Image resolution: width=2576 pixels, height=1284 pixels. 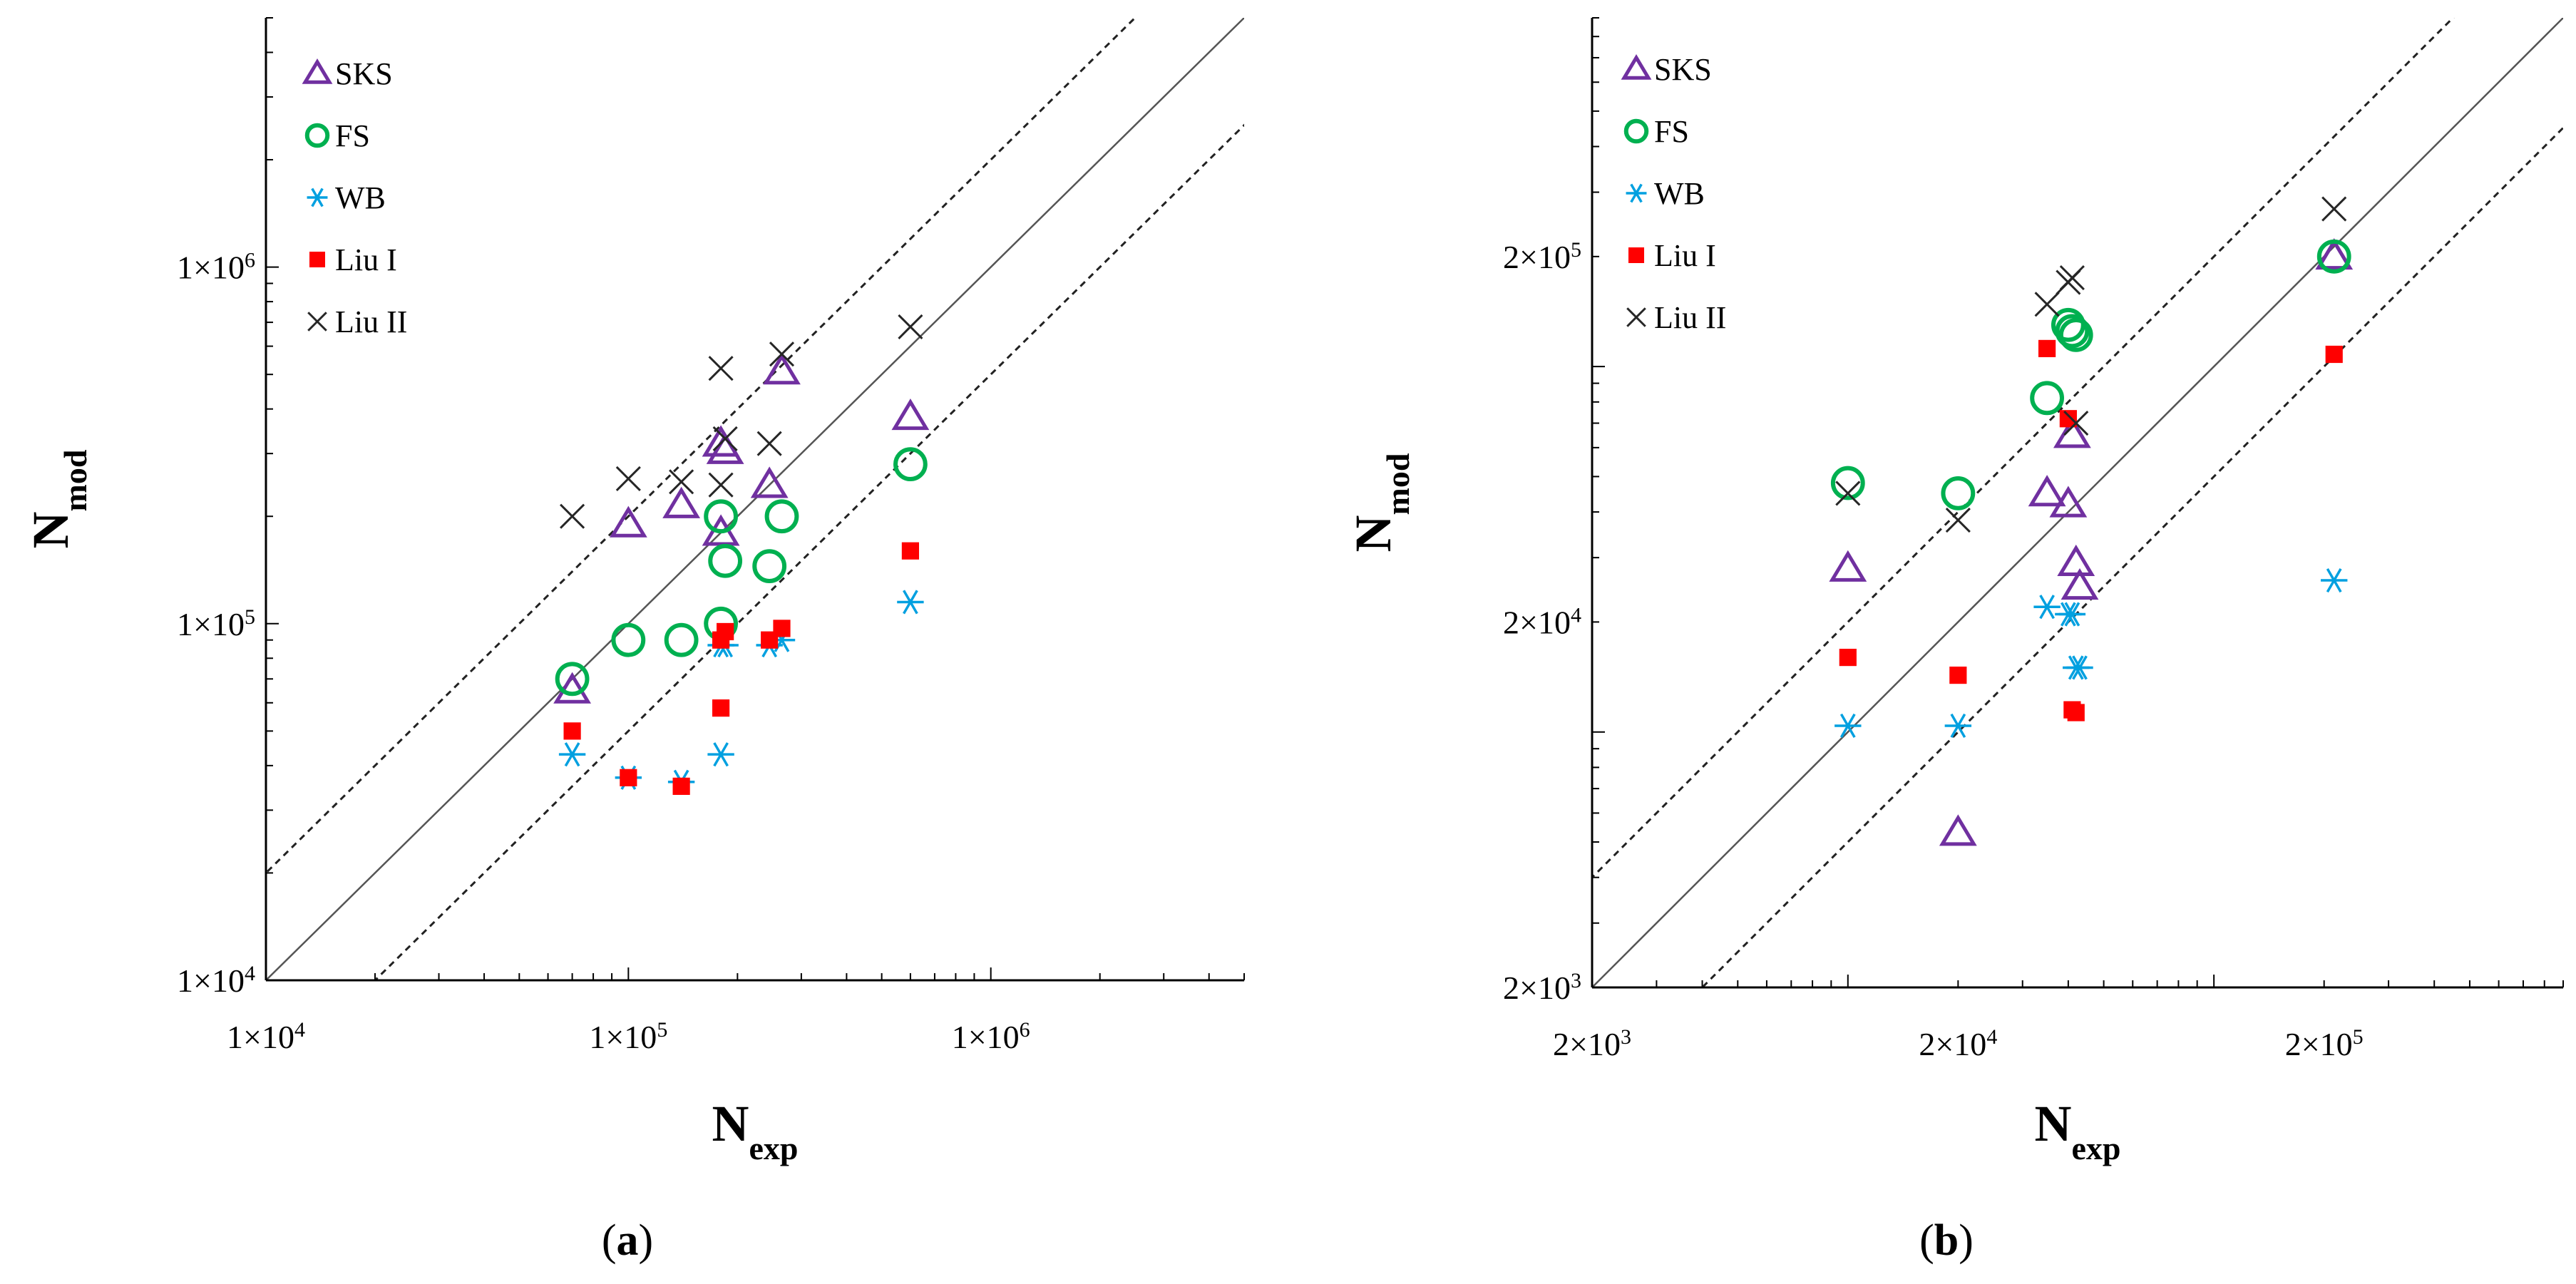 I want to click on series-liu-ii, so click(x=741, y=422).